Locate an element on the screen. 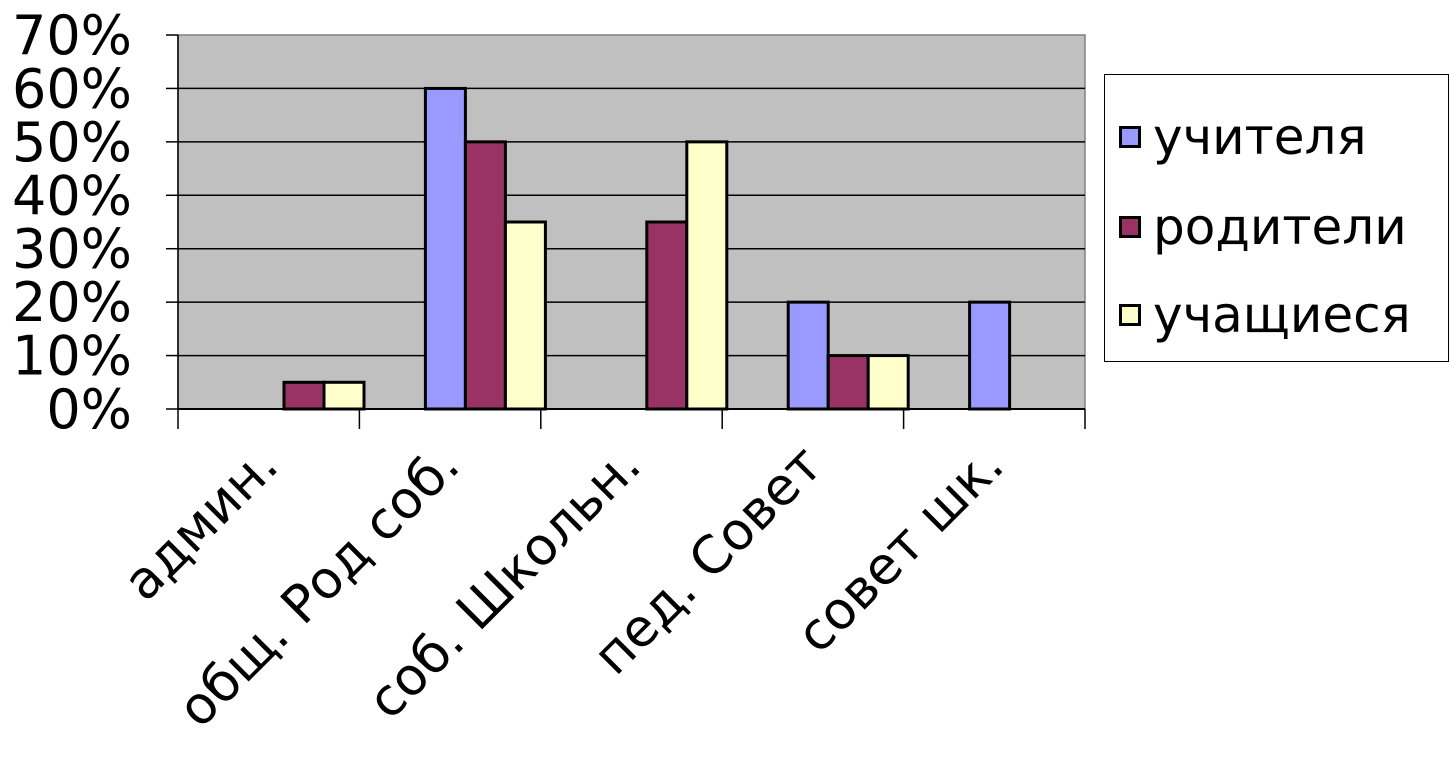 The height and width of the screenshot is (757, 1449). legend-item-students: учащиеся is located at coordinates (1265, 315).